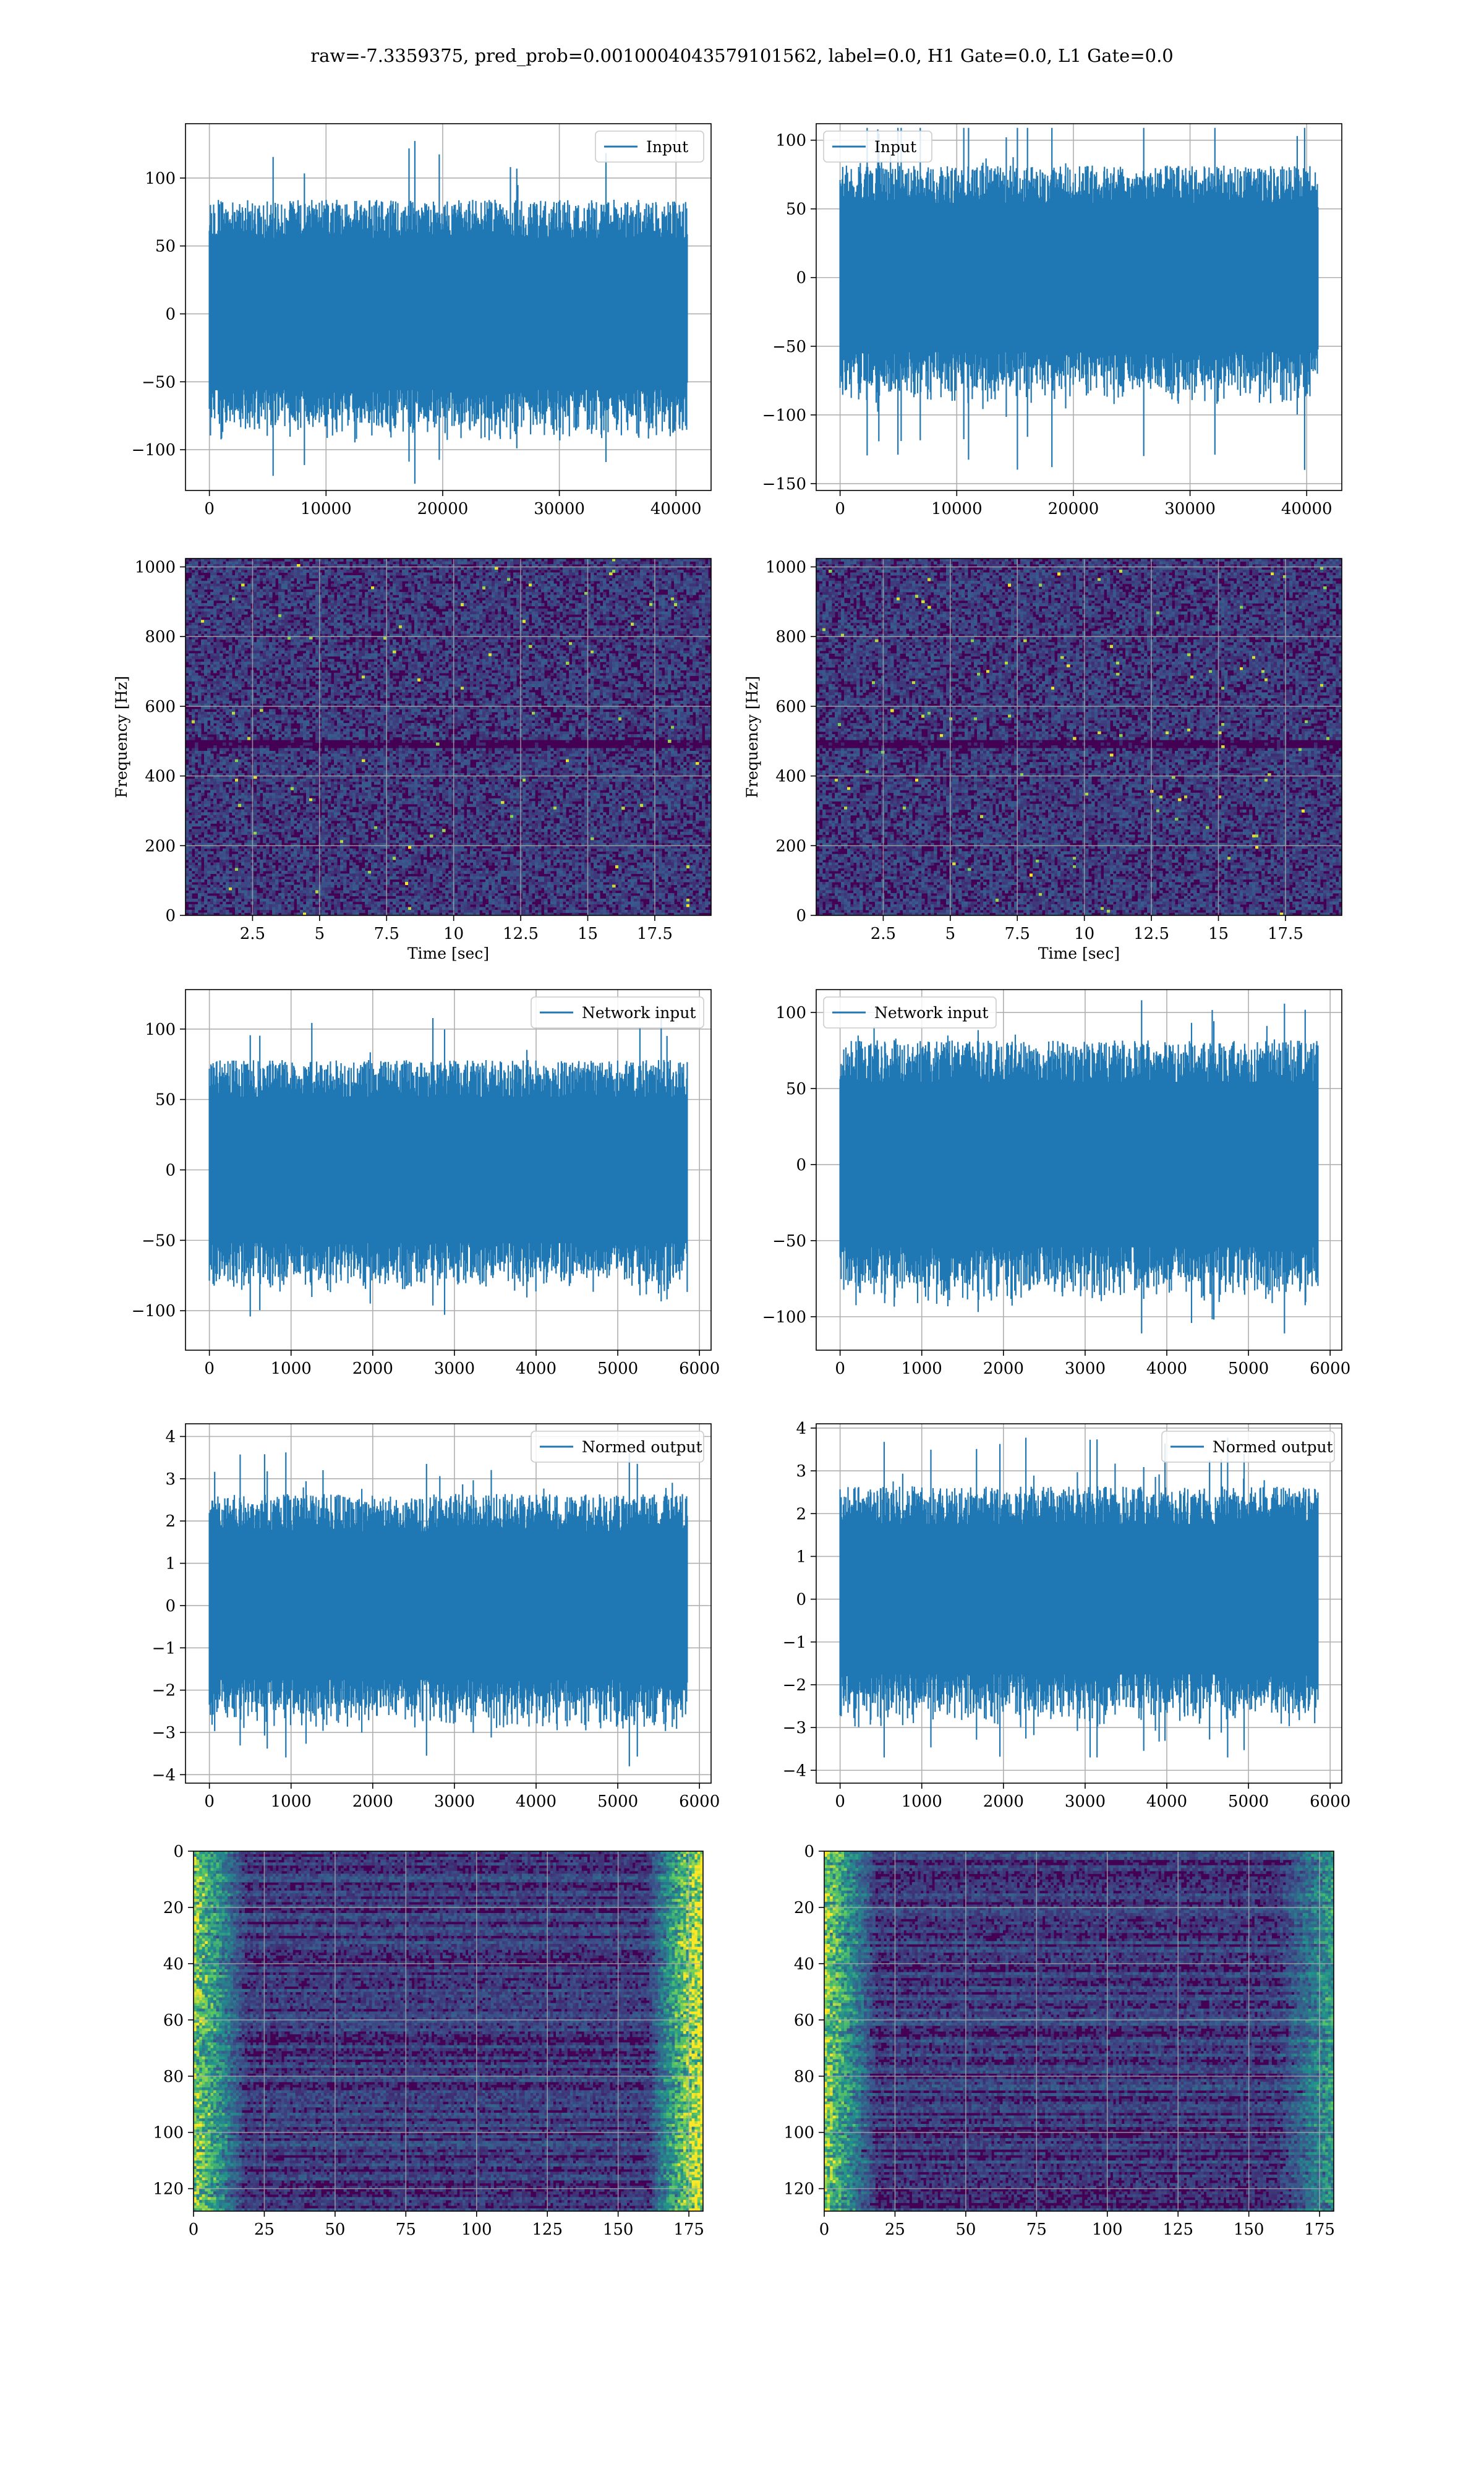 The height and width of the screenshot is (2474, 1484). What do you see at coordinates (252, 934) in the screenshot?
I see `x-tick-label: 2.5` at bounding box center [252, 934].